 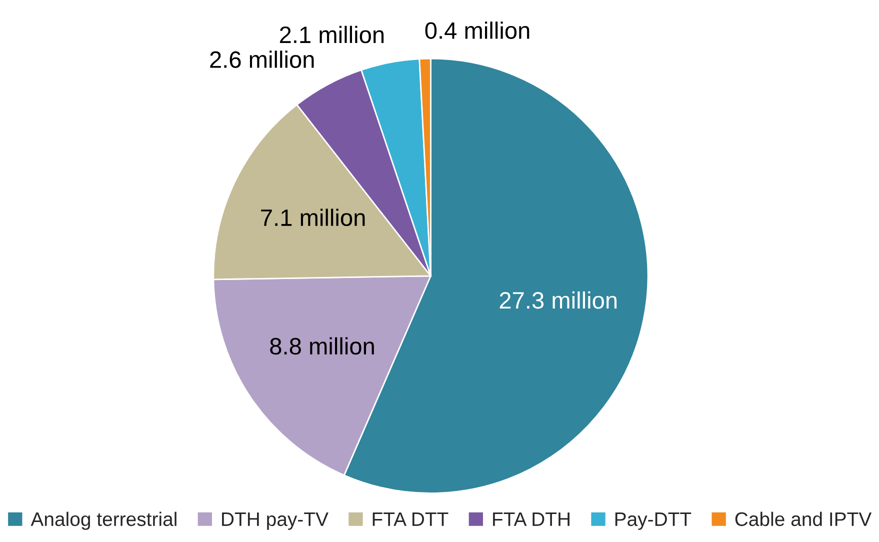 I want to click on legend-label: FTA DTT, so click(x=410, y=519).